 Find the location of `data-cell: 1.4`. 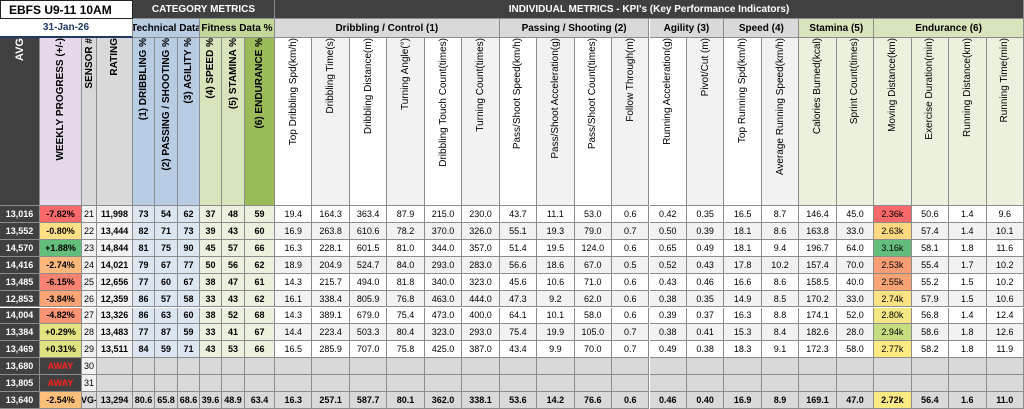

data-cell: 1.4 is located at coordinates (968, 231).